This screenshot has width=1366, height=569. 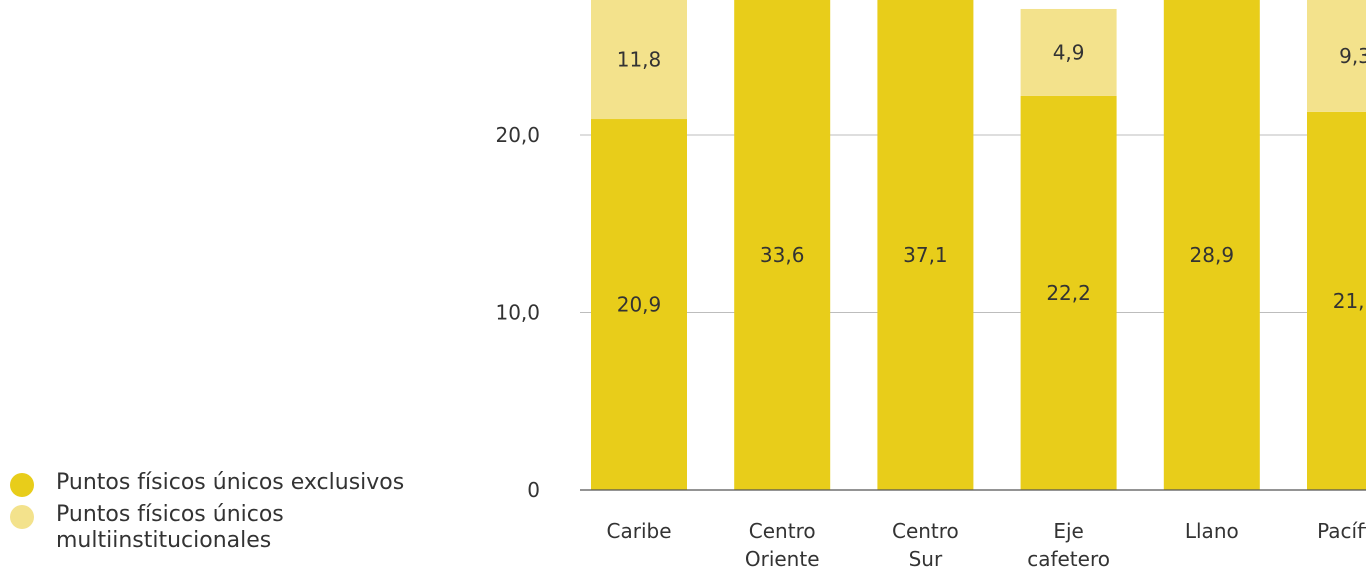 I want to click on x-tick-label: Centro Sur, so click(x=925, y=544).